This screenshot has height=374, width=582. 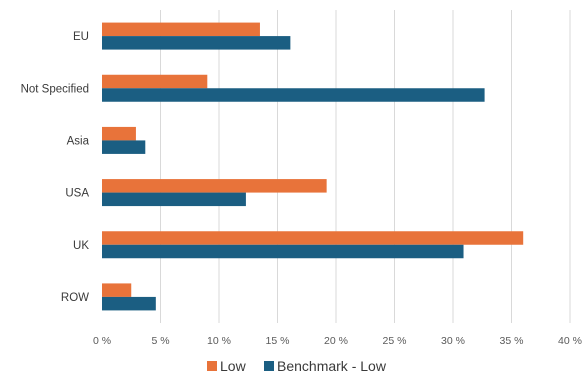 I want to click on x-tick-label: 30 %, so click(x=453, y=341).